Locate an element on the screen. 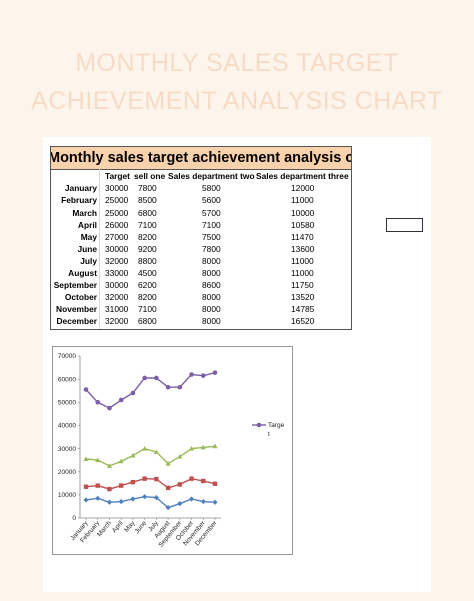 The width and height of the screenshot is (474, 601). y-tick-label: 70000 is located at coordinates (67, 356).